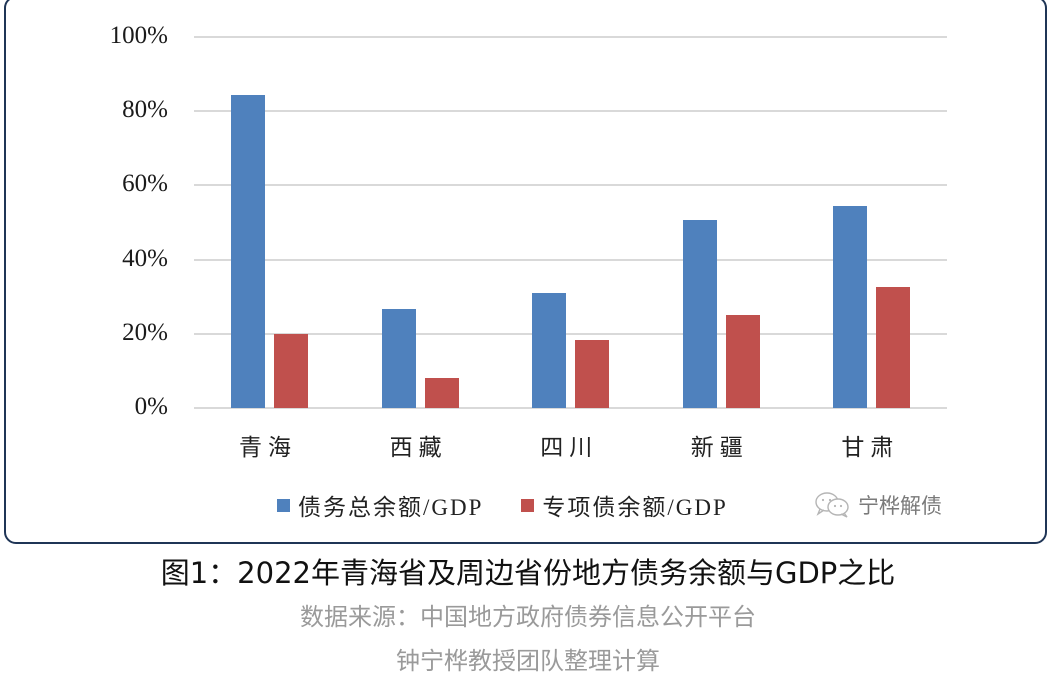 The width and height of the screenshot is (1056, 700). I want to click on data-source-line: 数据来源：中国地方政府债券信息公开平台, so click(528, 617).